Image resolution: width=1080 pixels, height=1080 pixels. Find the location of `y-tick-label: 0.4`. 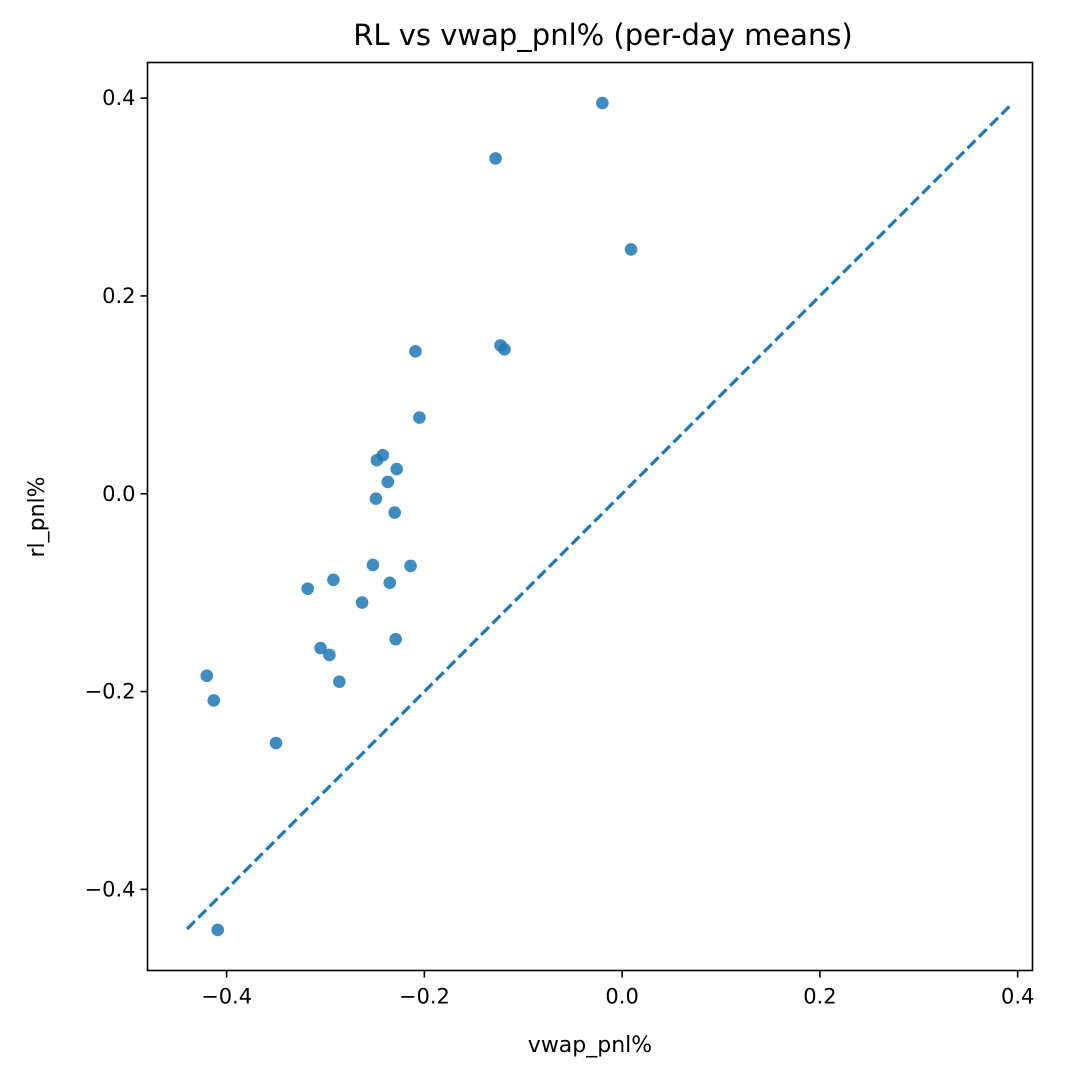

y-tick-label: 0.4 is located at coordinates (118, 98).